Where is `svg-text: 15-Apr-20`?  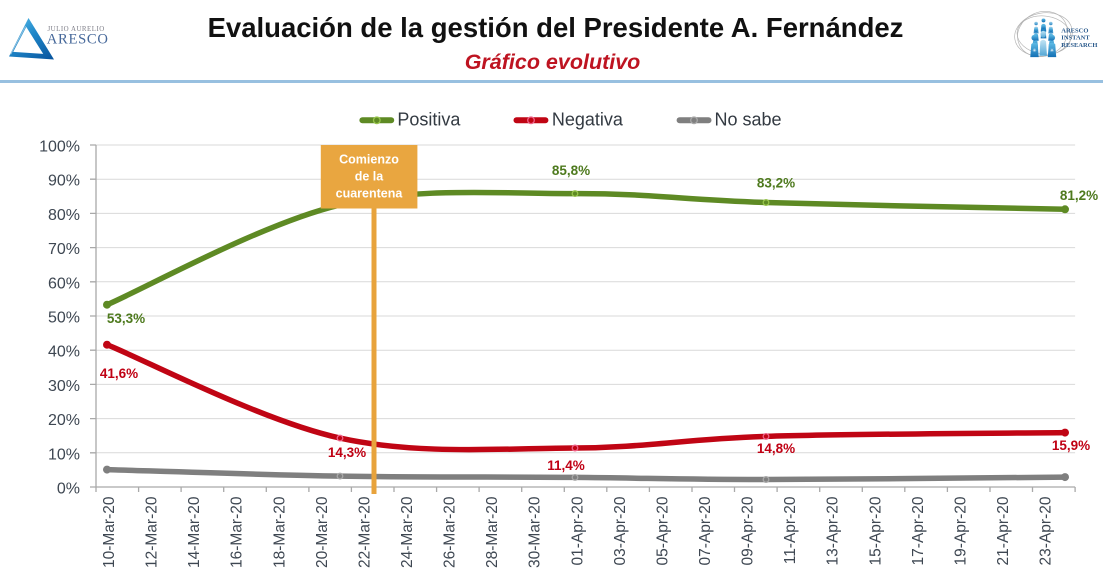
svg-text: 15-Apr-20 is located at coordinates (875, 530).